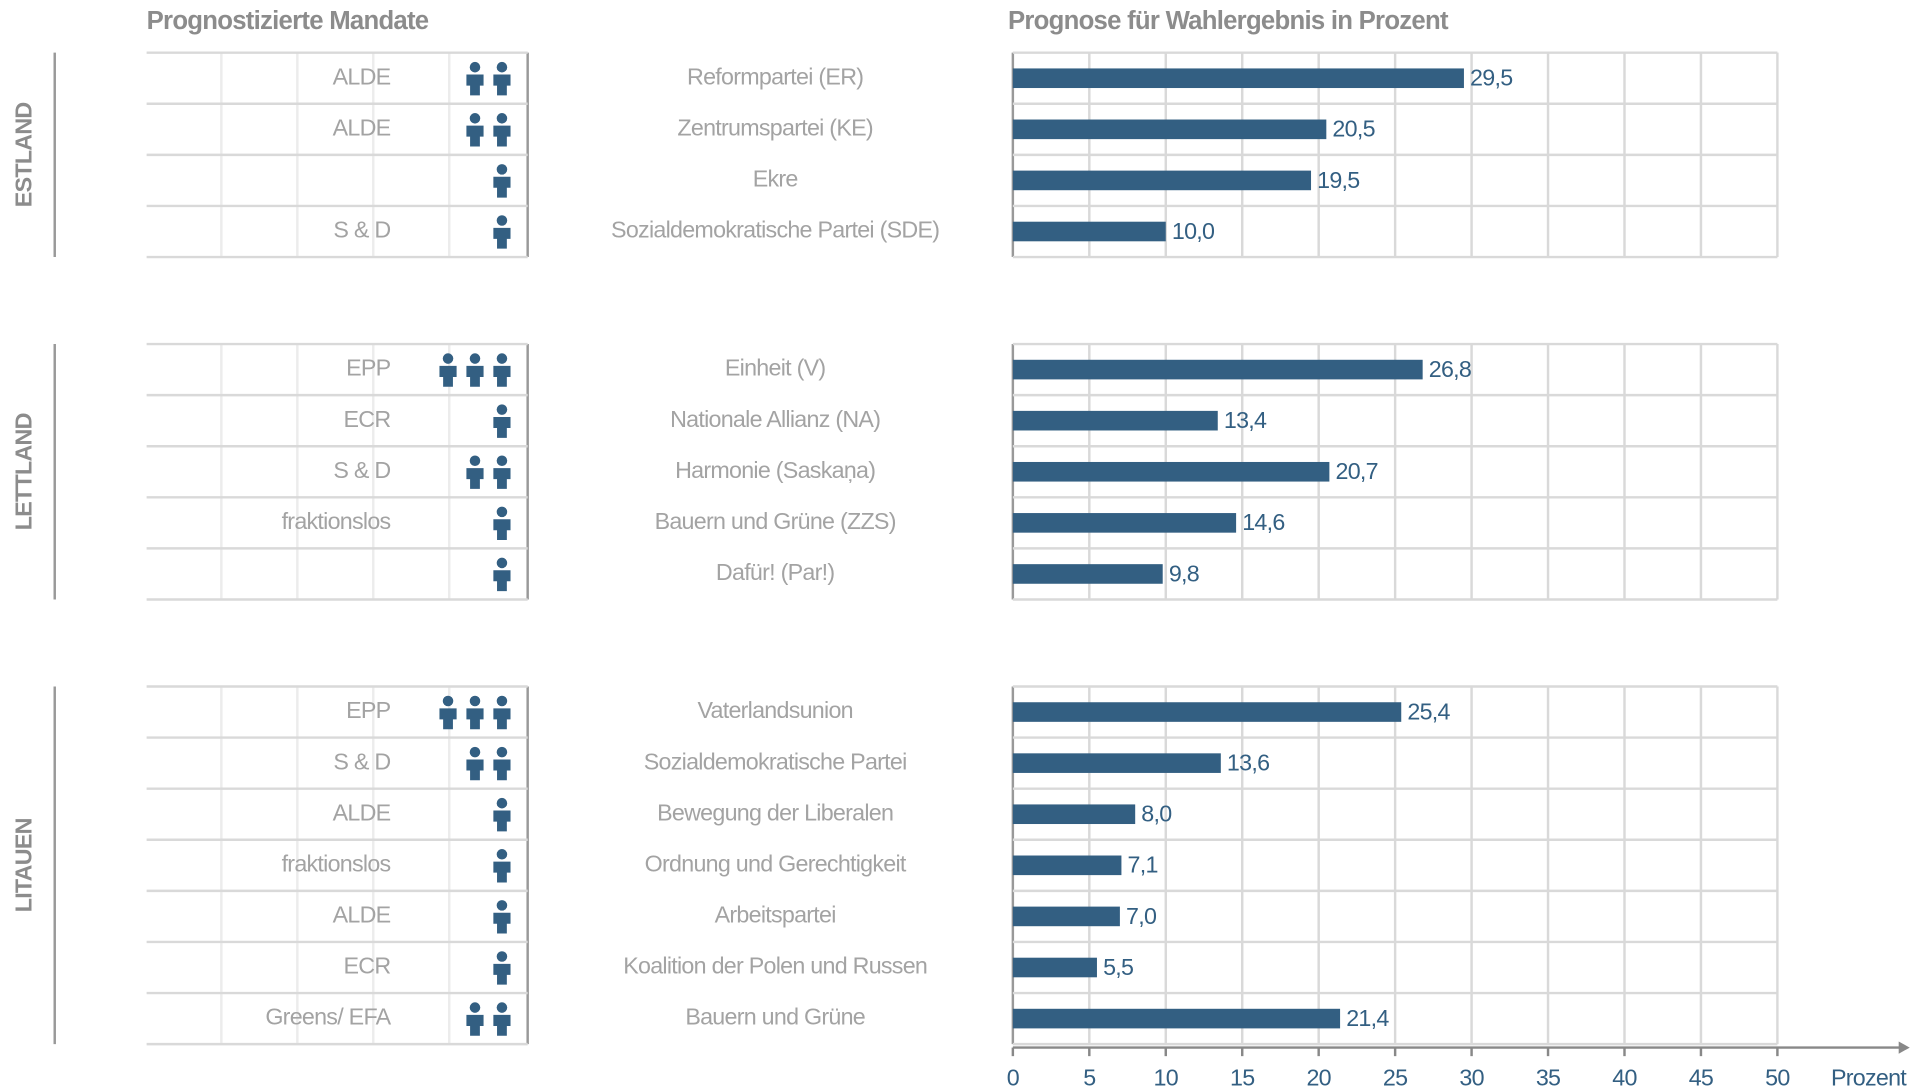 The width and height of the screenshot is (1913, 1088). What do you see at coordinates (775, 915) in the screenshot?
I see `party-label: Arbeitspartei` at bounding box center [775, 915].